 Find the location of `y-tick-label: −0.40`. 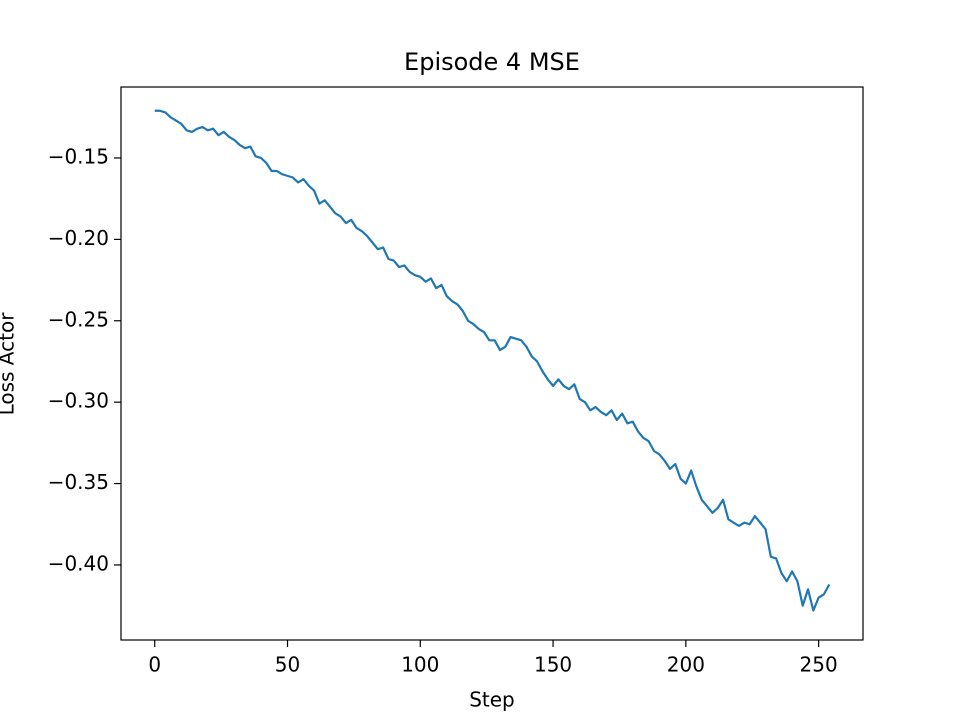

y-tick-label: −0.40 is located at coordinates (78, 563).